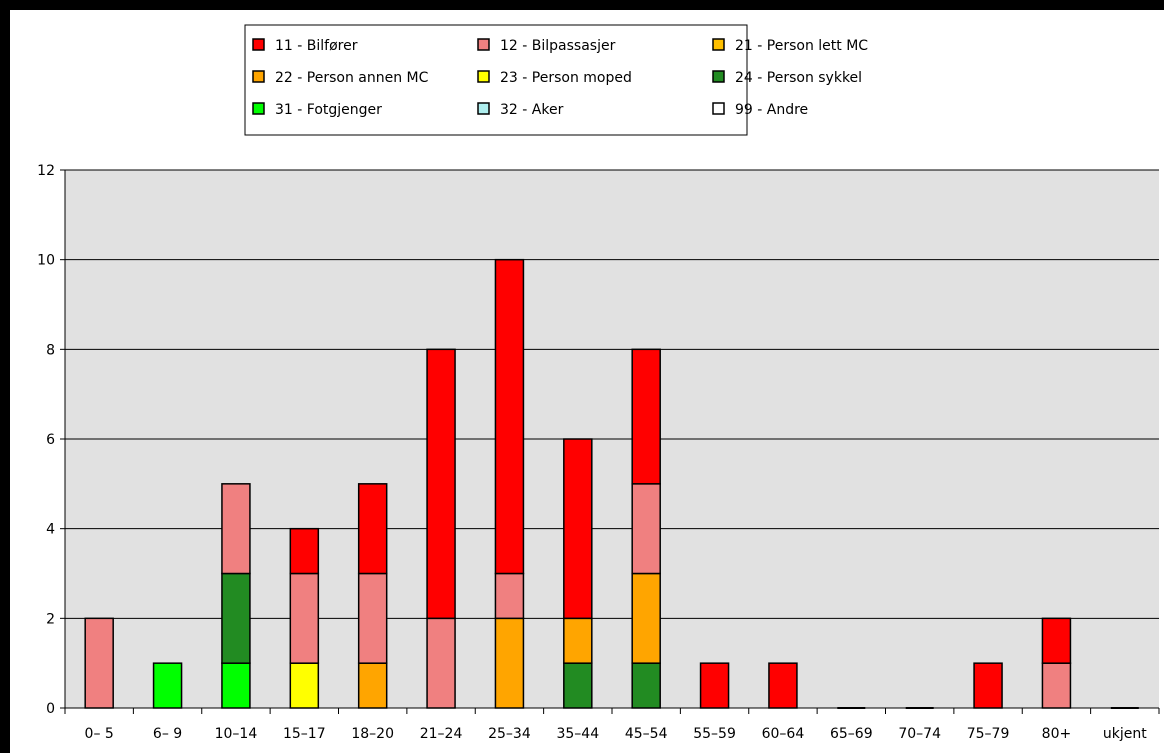  I want to click on x-tick-label: 70–74, so click(919, 734).